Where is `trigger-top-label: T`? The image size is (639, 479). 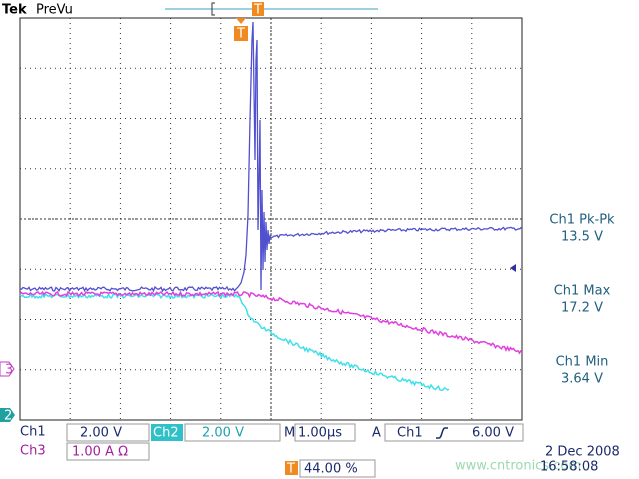
trigger-top-label: T is located at coordinates (257, 10).